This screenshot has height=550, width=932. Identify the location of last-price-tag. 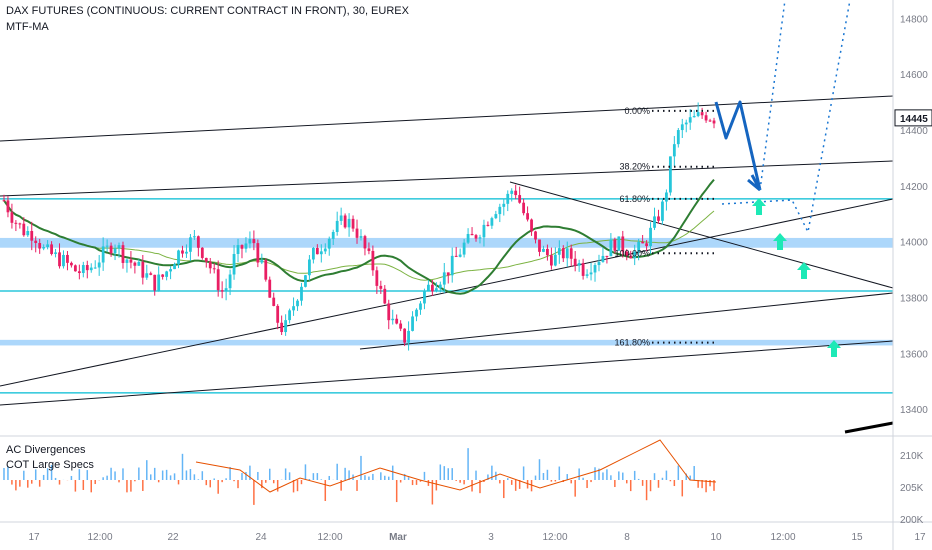
(913, 118).